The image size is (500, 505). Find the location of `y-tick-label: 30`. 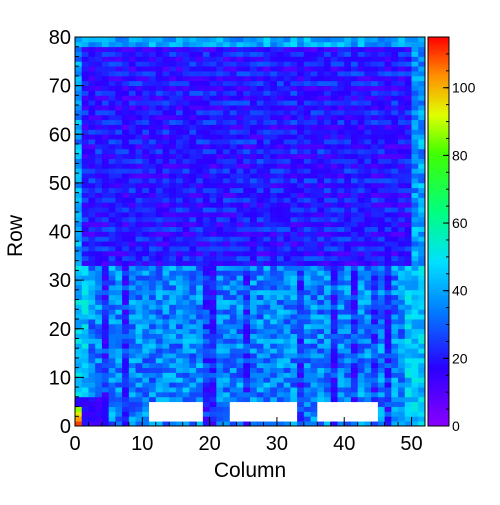

y-tick-label: 30 is located at coordinates (60, 281).